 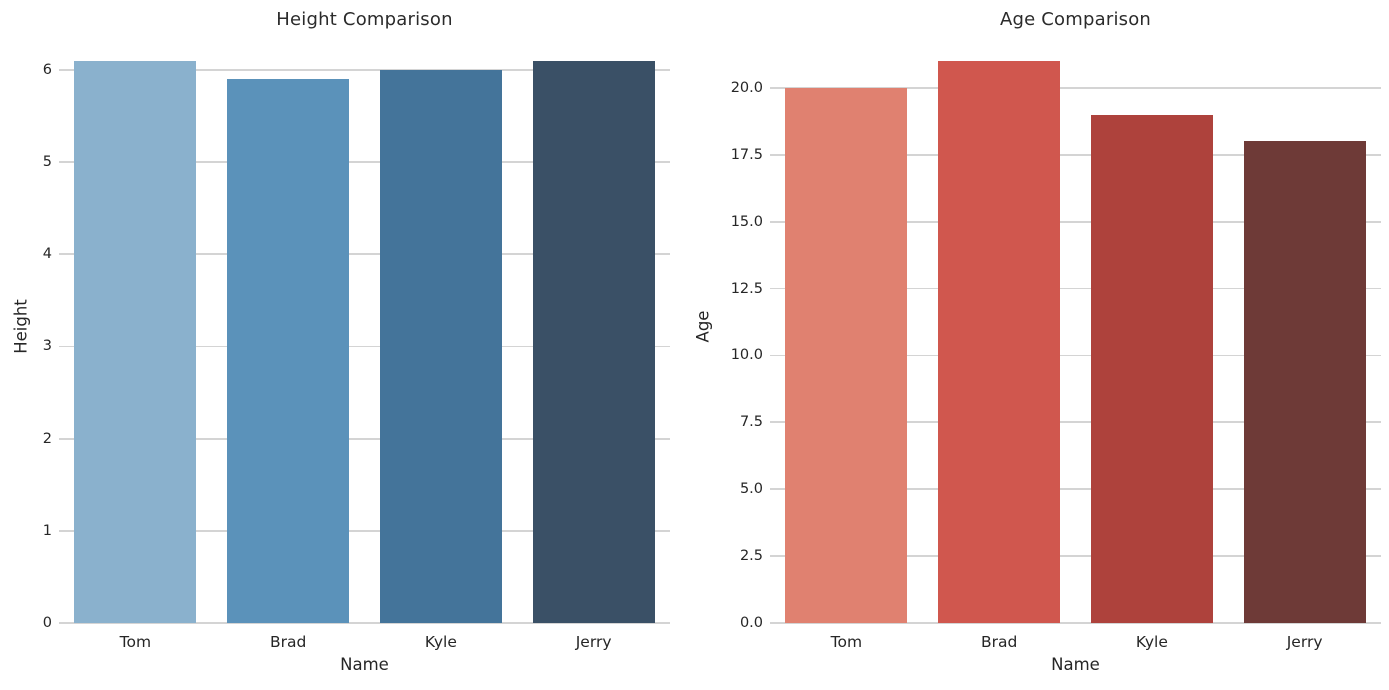 I want to click on y-tick-label: 0.0, so click(x=751, y=623).